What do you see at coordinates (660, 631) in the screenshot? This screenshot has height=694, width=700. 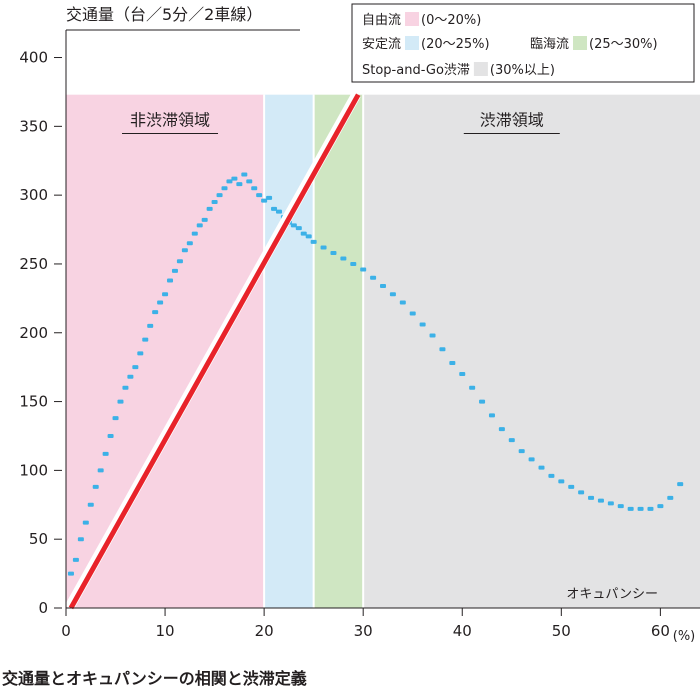 I see `x-tick-label-6: 60` at bounding box center [660, 631].